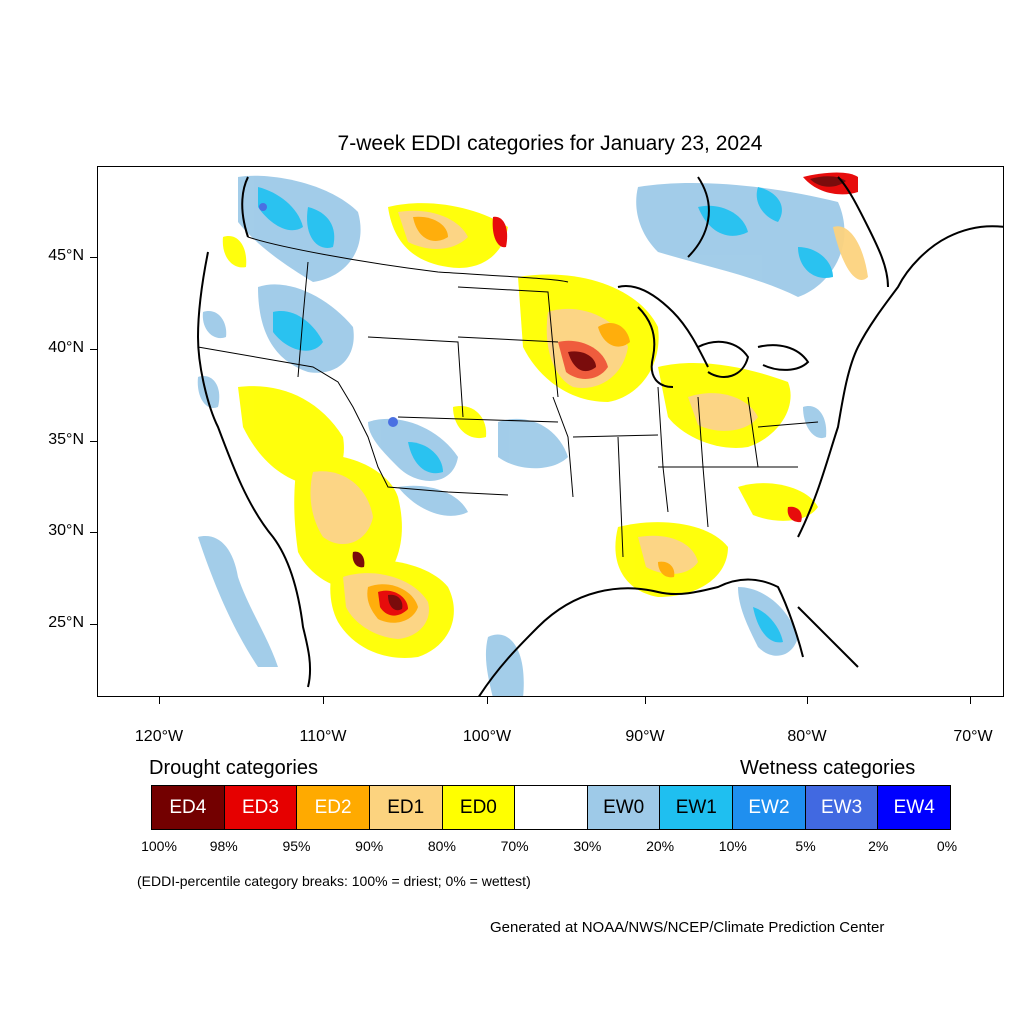  Describe the element at coordinates (261, 807) in the screenshot. I see `legend-cell-ed3: ED3` at that location.